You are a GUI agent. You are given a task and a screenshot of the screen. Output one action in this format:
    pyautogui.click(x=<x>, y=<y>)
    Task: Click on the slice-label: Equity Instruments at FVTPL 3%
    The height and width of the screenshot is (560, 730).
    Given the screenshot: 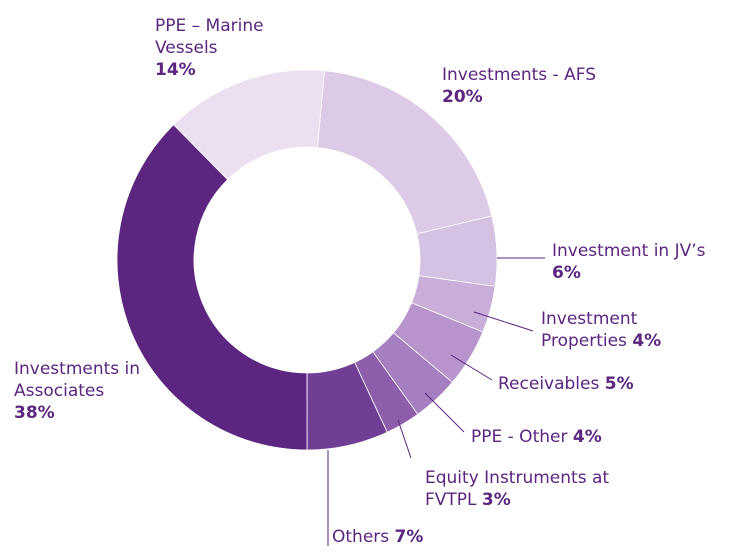 What is the action you would take?
    pyautogui.click(x=520, y=489)
    